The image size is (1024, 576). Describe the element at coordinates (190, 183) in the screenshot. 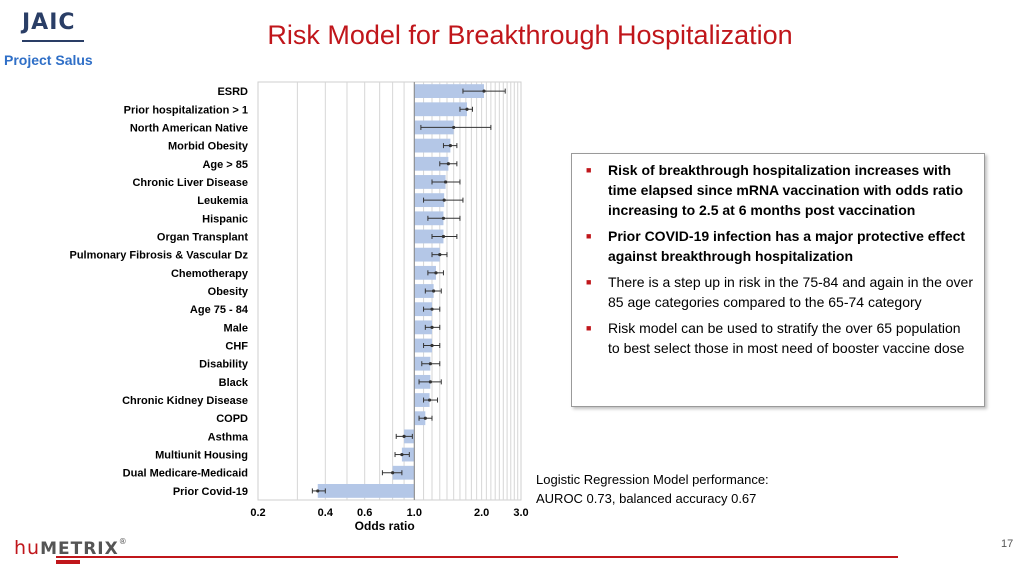

I see `category-label: Chronic Liver Disease` at that location.